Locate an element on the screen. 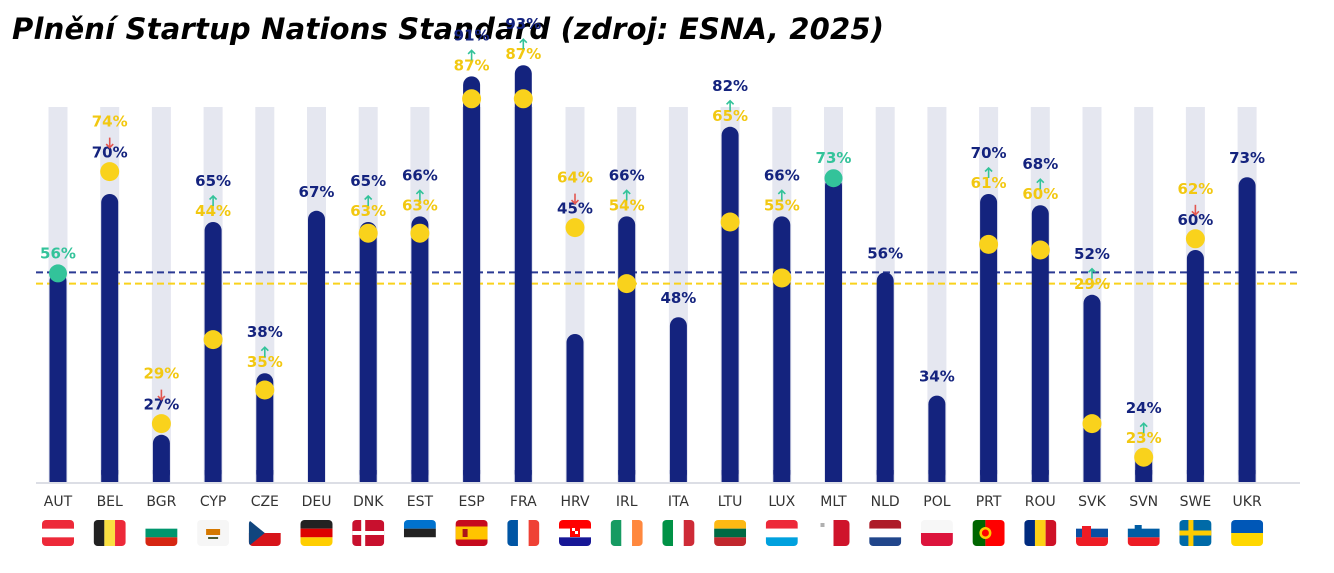 The height and width of the screenshot is (573, 1334). arrow-up-icon-svn is located at coordinates (1143, 428).